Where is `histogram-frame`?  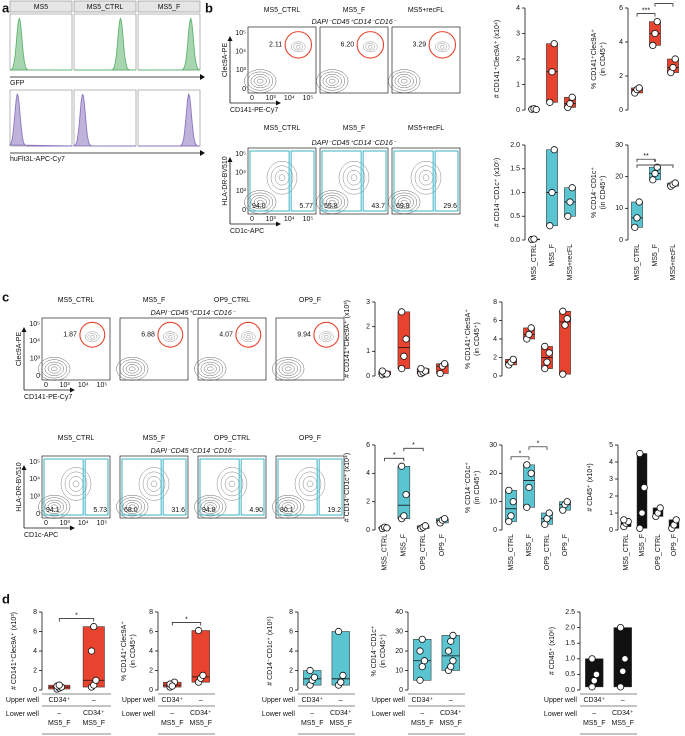 histogram-frame is located at coordinates (105, 42).